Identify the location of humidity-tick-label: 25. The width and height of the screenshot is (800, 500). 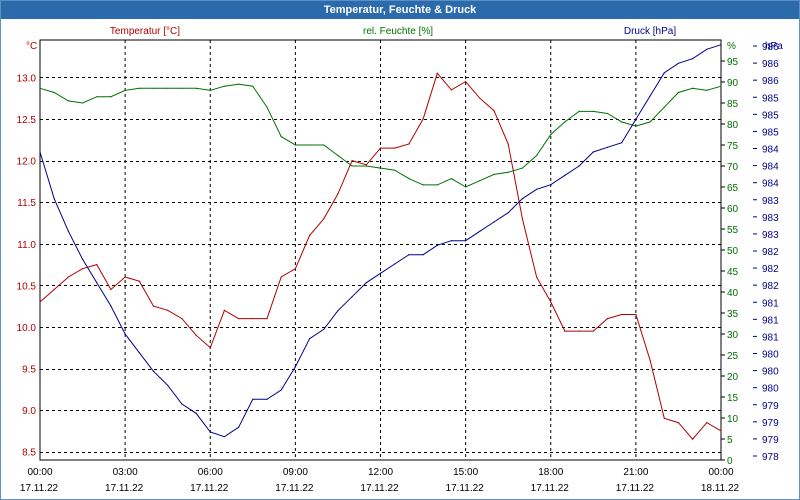
(733, 356).